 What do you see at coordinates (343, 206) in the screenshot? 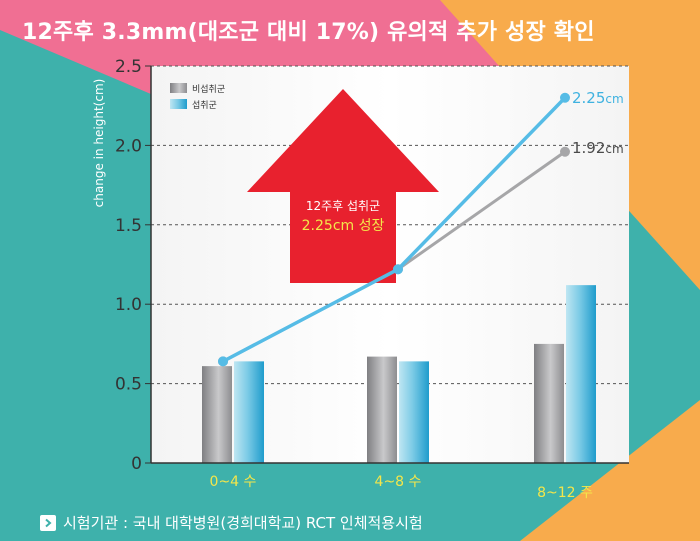
I see `annotation-line1: 12주후 섭취군` at bounding box center [343, 206].